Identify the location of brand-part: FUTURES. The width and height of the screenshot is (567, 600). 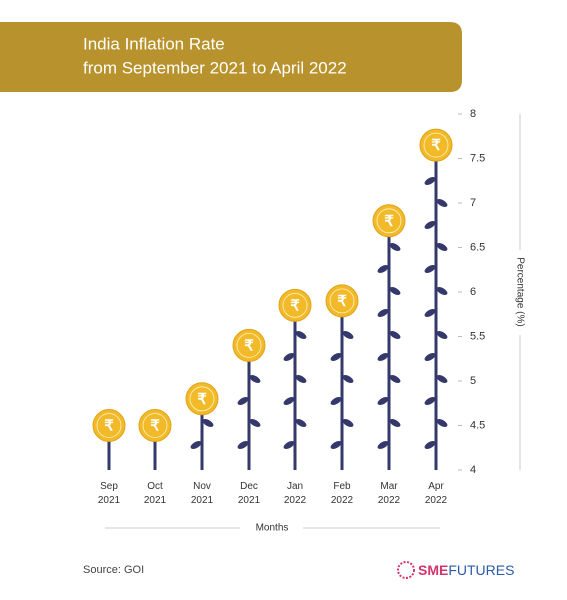
(481, 570).